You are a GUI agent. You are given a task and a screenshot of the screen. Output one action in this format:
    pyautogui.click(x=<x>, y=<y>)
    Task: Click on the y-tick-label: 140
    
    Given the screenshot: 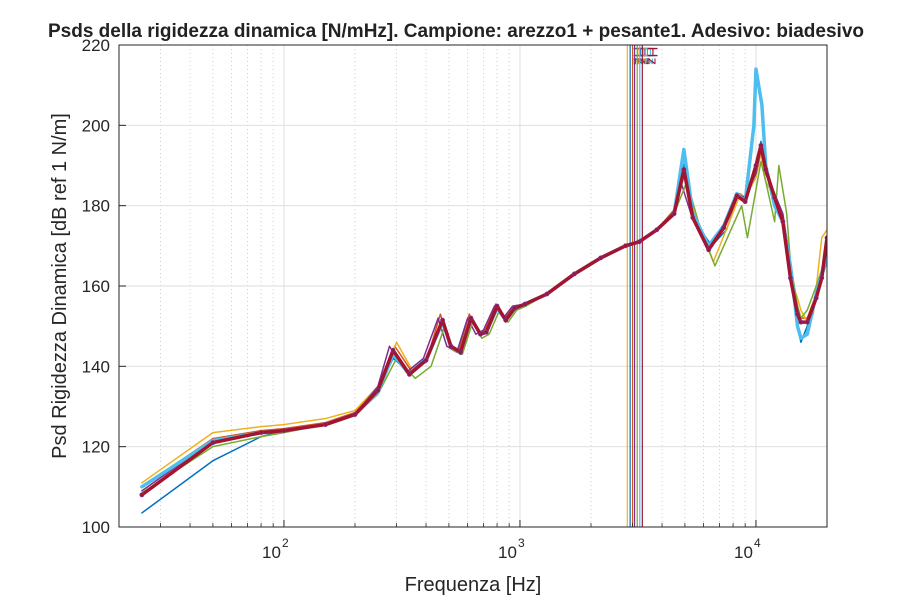 What is the action you would take?
    pyautogui.click(x=96, y=366)
    